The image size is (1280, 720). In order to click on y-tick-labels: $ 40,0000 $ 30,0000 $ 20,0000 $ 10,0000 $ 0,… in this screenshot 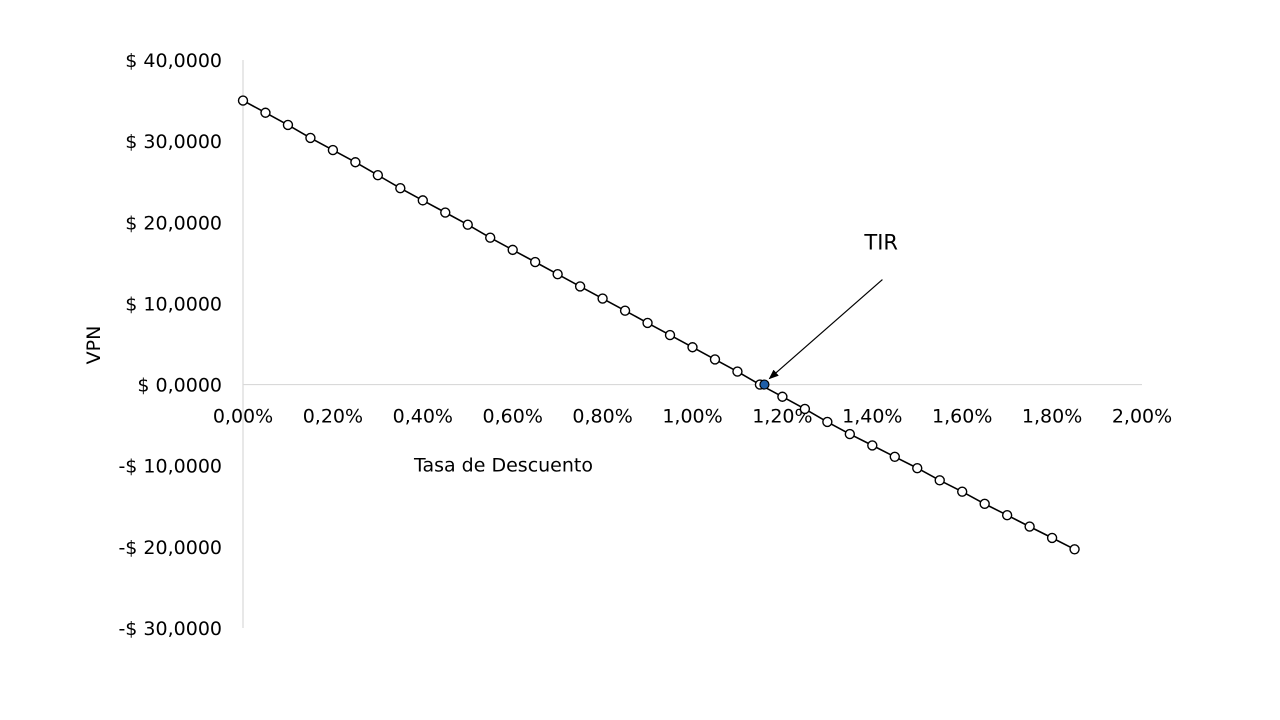, I will do `click(170, 345)`.